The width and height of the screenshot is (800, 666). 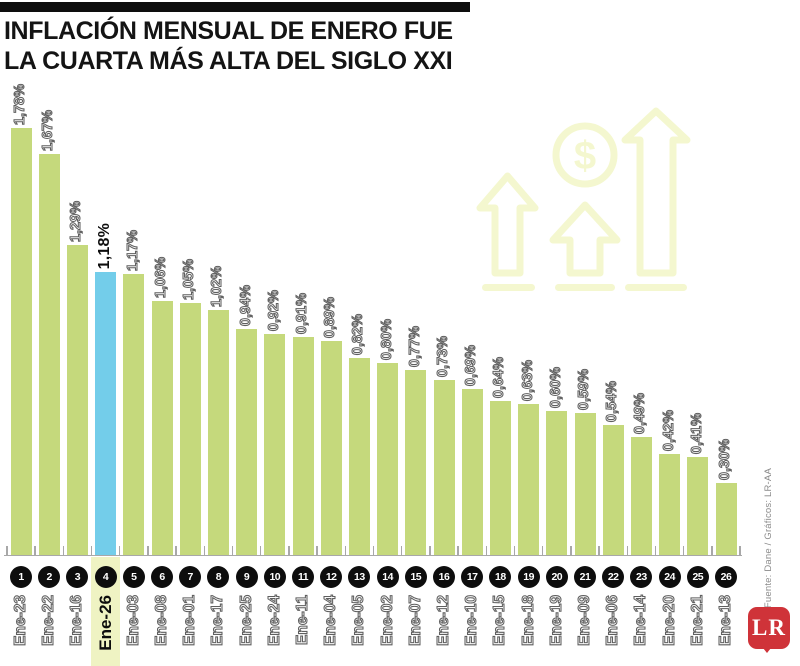 I want to click on bar-value-label: 0,59%, so click(x=583, y=389).